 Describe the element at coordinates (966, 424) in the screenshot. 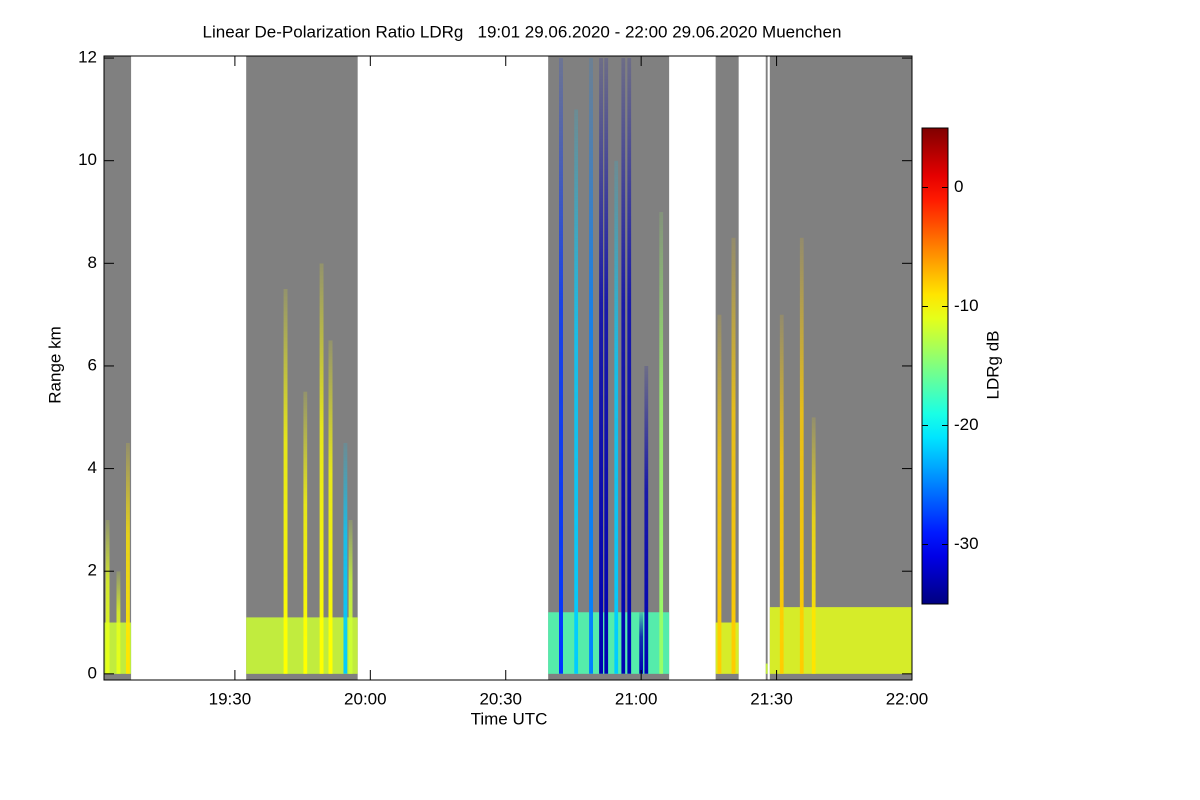

I see `colorbar-tick-label: -20` at that location.